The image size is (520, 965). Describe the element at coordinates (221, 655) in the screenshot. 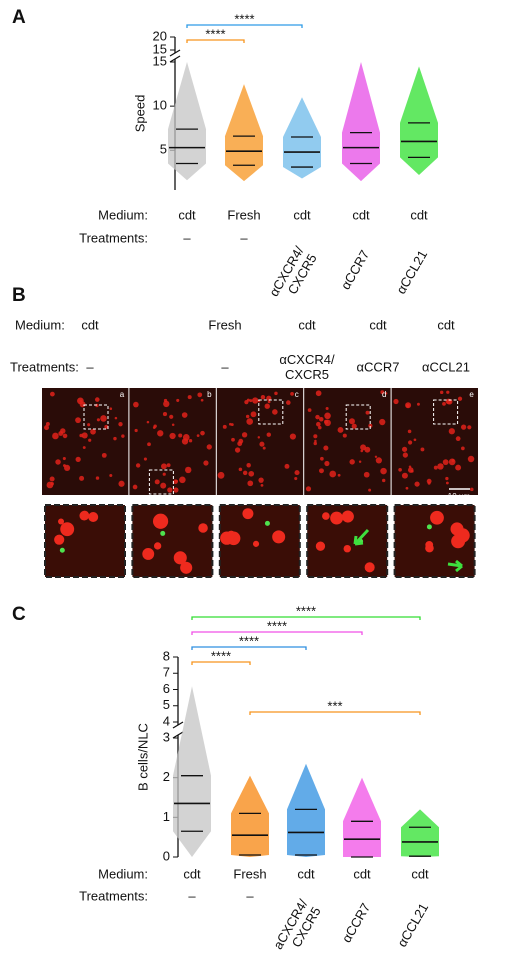

I see `sig-label: ****` at that location.